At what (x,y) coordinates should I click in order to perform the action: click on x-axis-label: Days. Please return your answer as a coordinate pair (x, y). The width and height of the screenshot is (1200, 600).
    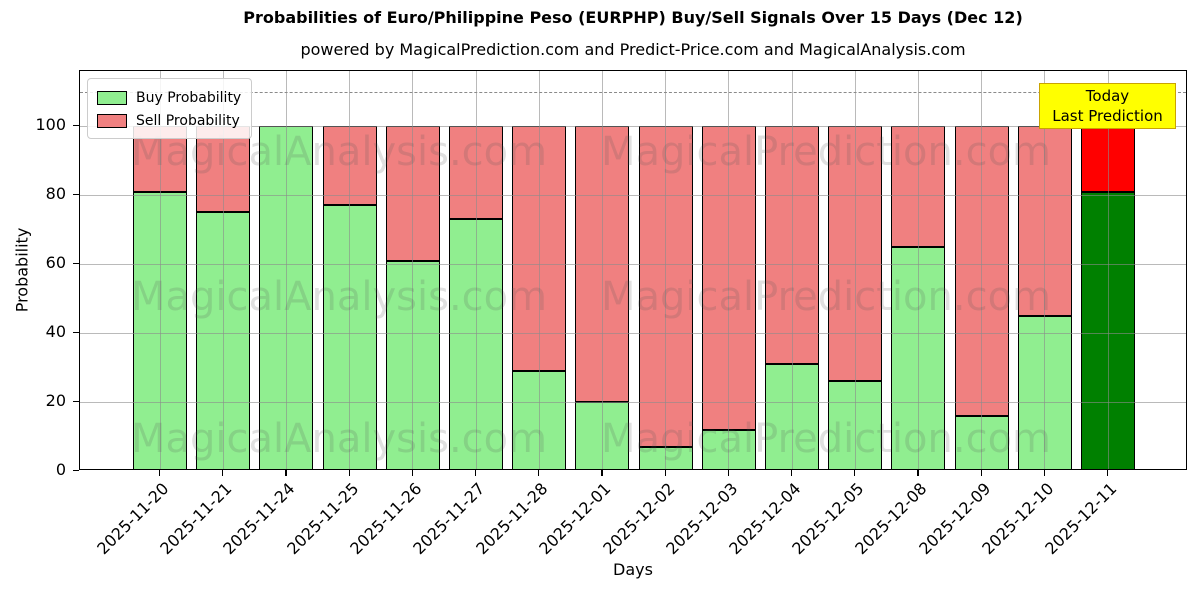
    Looking at the image, I should click on (633, 569).